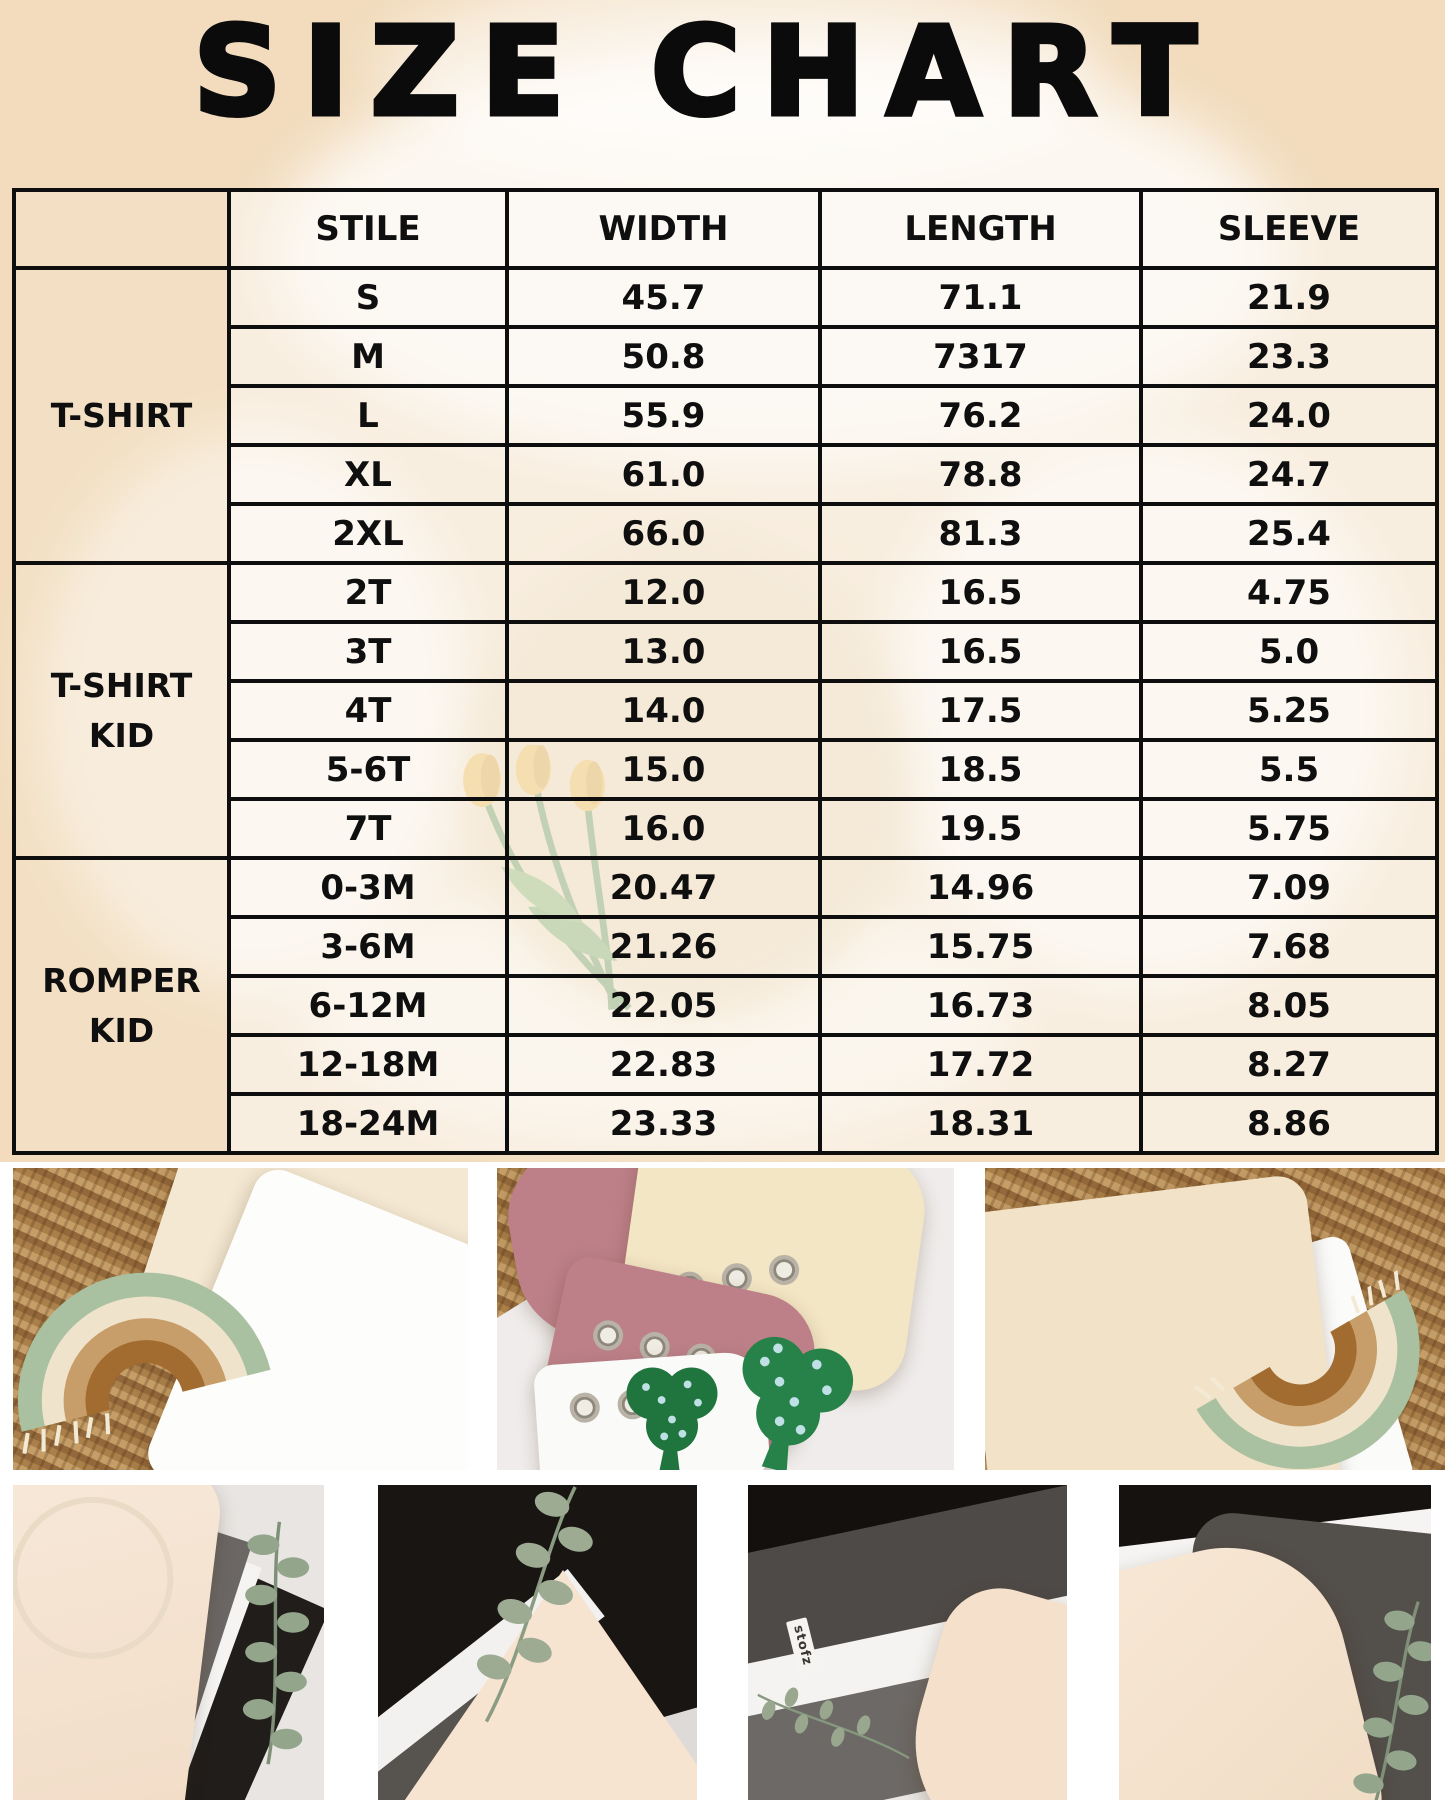 Image resolution: width=1445 pixels, height=1806 pixels. I want to click on size-cell: 12-18M, so click(368, 1064).